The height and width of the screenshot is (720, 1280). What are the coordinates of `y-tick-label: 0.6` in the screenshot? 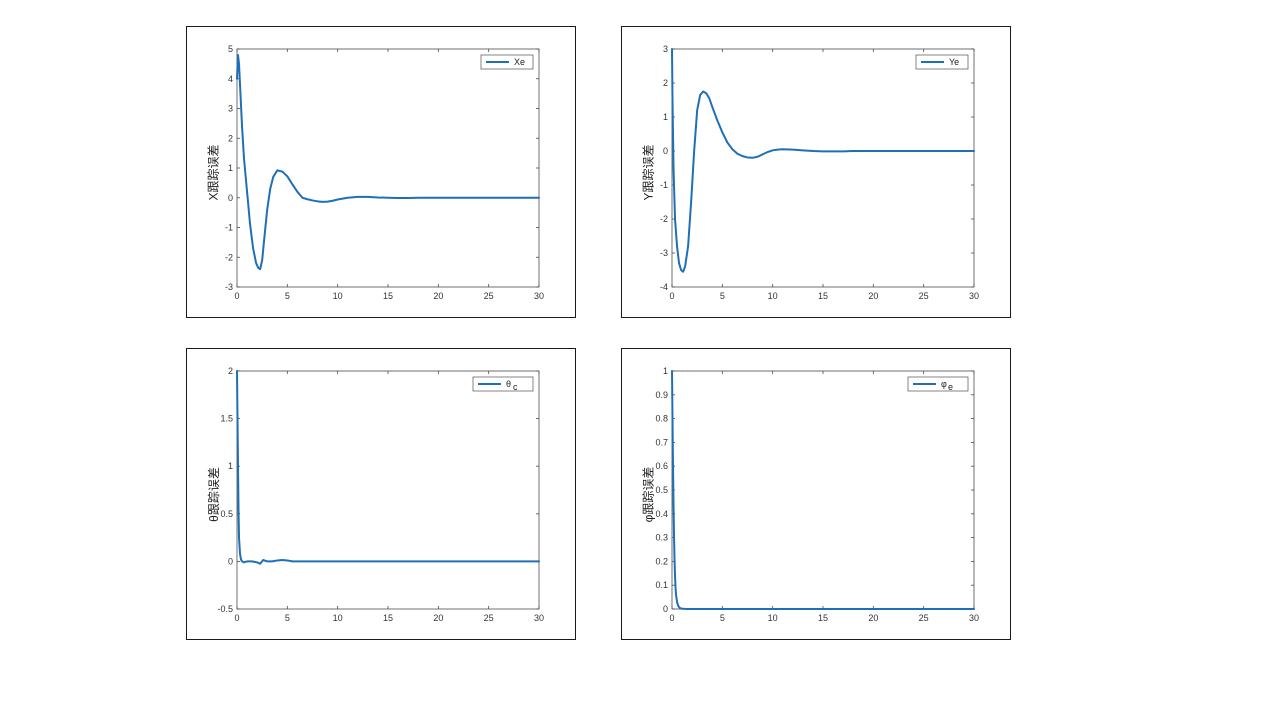 It's located at (661, 466).